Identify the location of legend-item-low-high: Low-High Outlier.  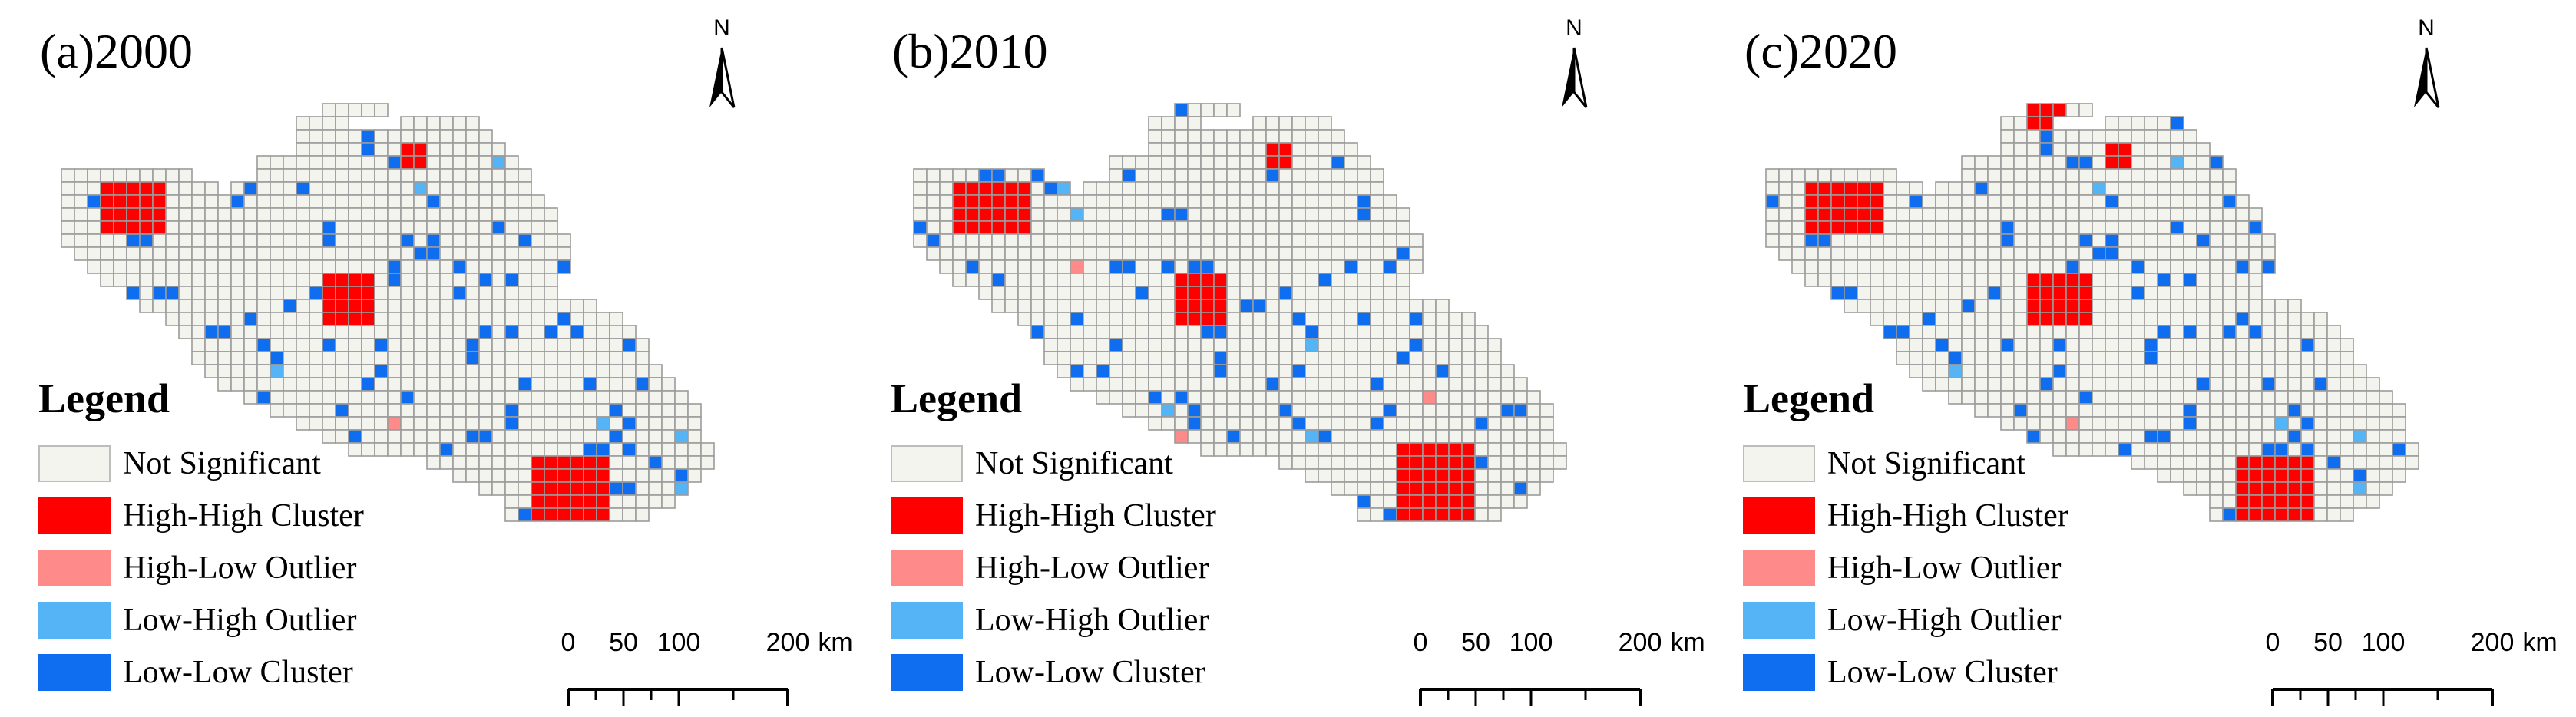
(201, 620).